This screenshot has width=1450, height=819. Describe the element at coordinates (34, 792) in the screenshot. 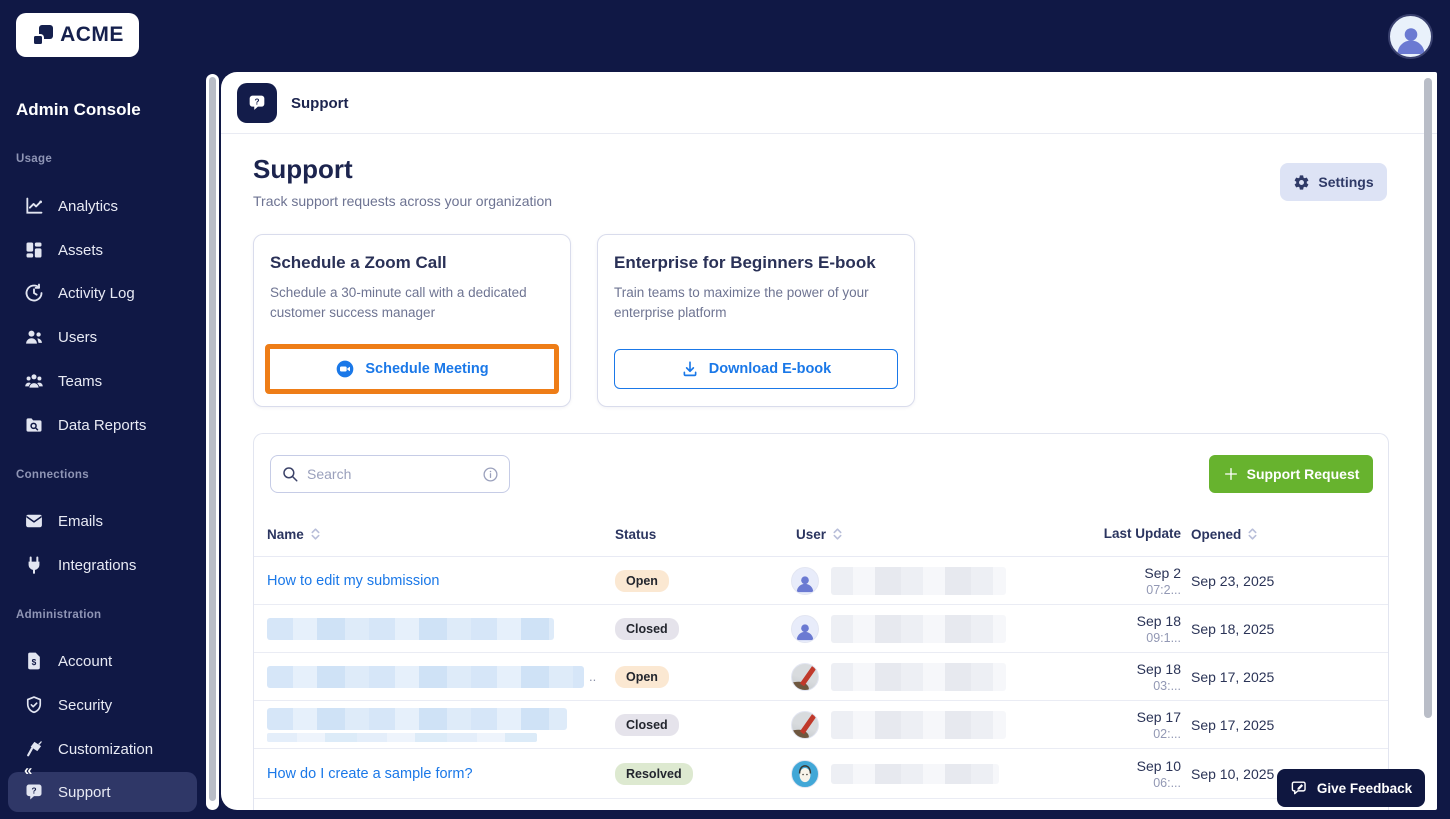

I see `support-chat-icon: ?` at that location.